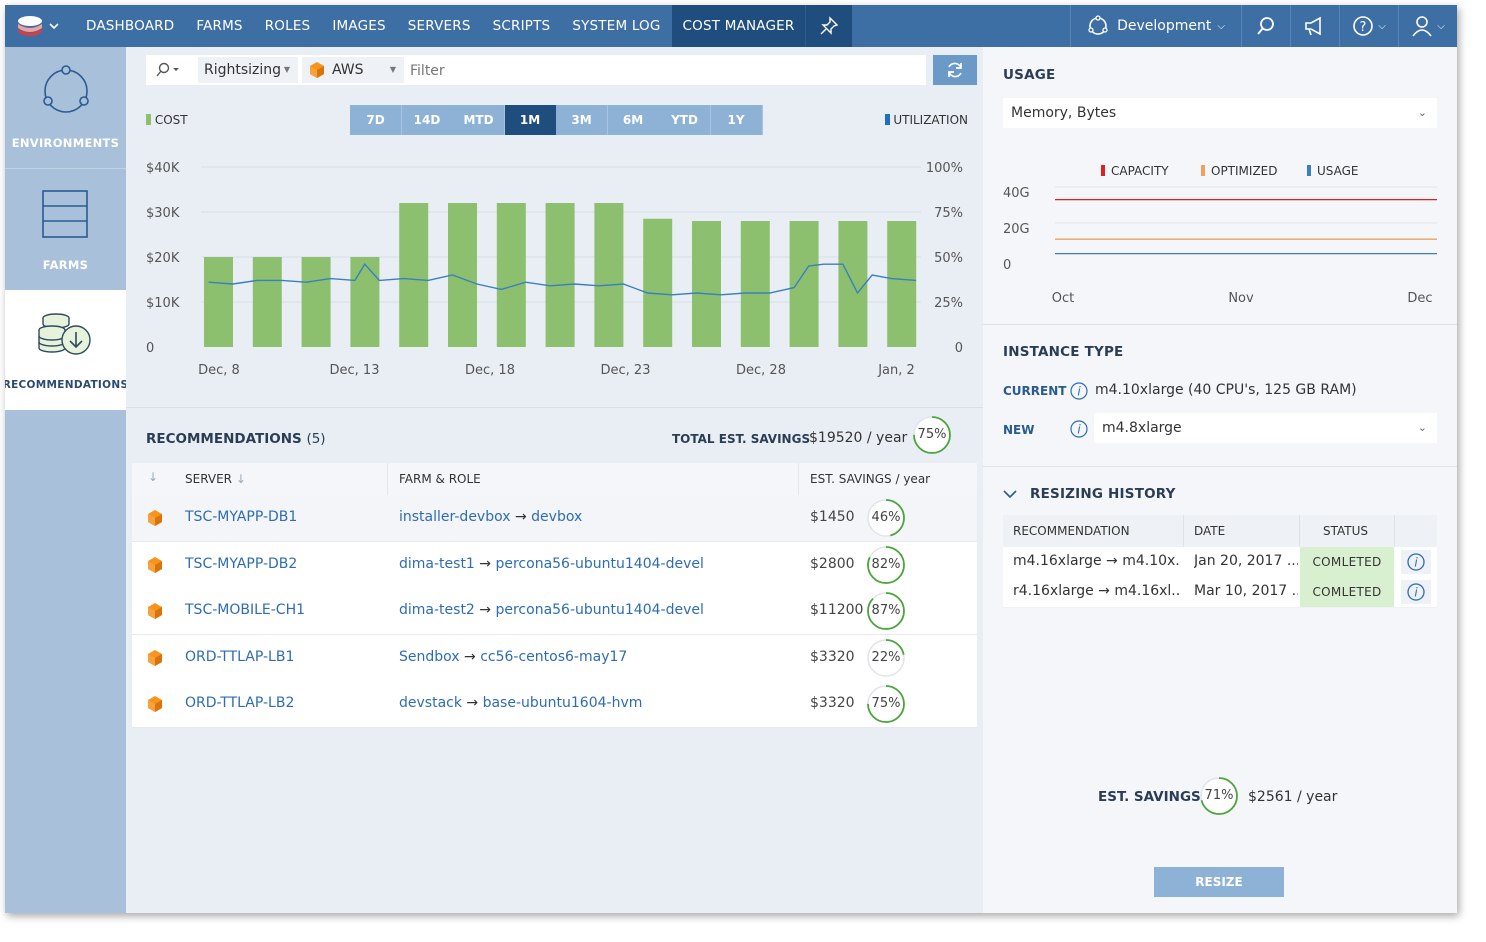 The height and width of the screenshot is (942, 1486). Describe the element at coordinates (633, 120) in the screenshot. I see `tab-6m: 6M` at that location.